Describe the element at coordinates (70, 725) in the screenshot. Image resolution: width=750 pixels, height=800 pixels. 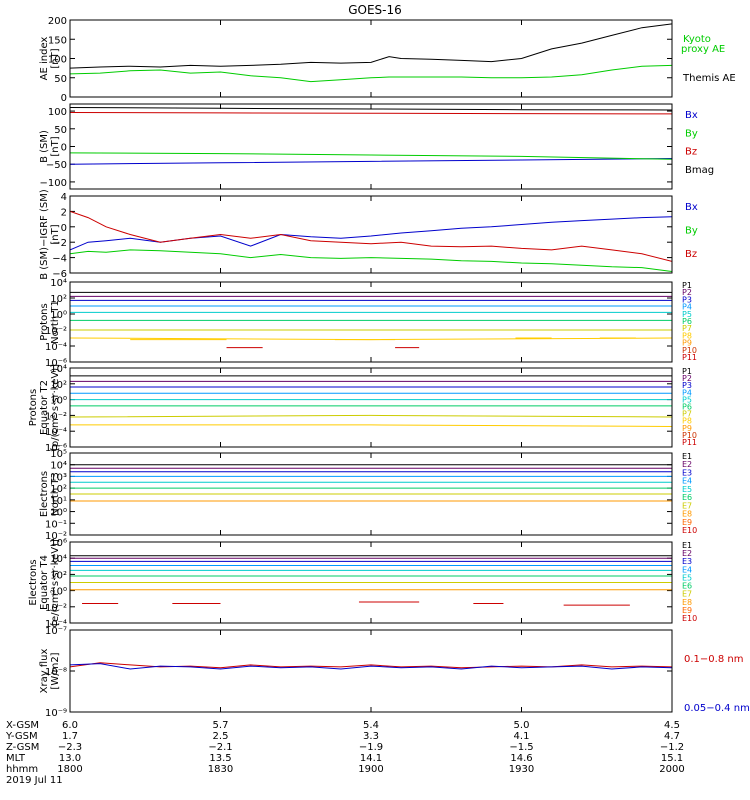
I see `x-tick-label: 6.0` at that location.